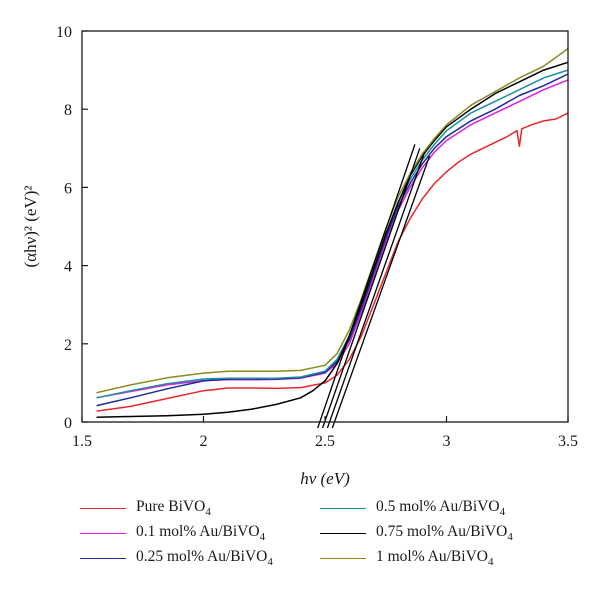 This screenshot has width=600, height=599. I want to click on tangent-layer, so click(374, 286).